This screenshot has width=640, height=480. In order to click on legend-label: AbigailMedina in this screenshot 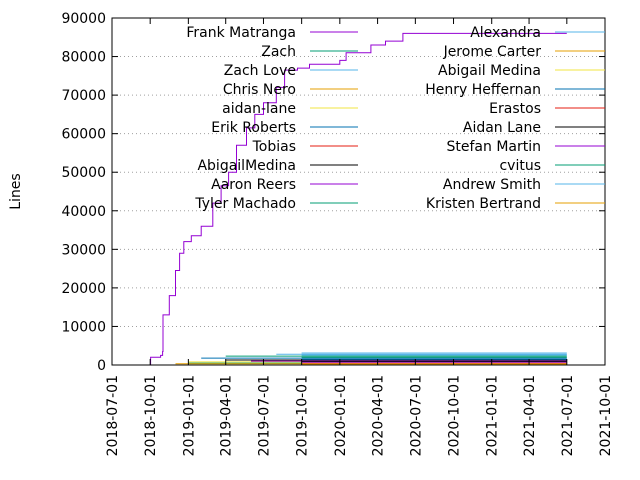, I will do `click(246, 166)`.